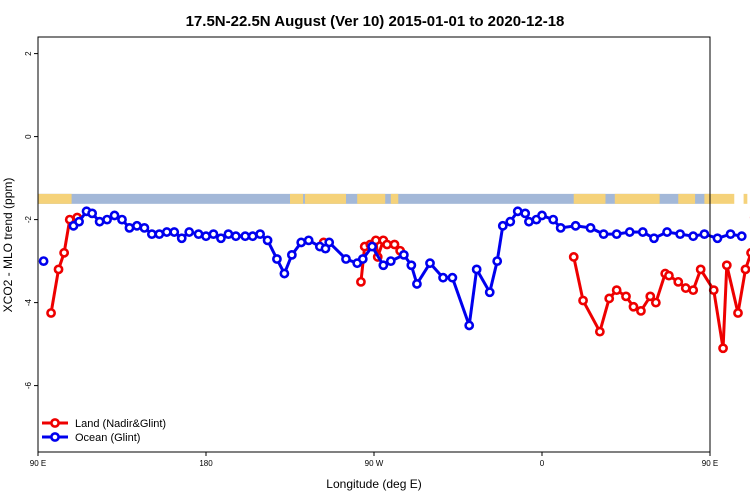 The image size is (750, 500). Describe the element at coordinates (28, 302) in the screenshot. I see `y-tick-label: -4` at that location.